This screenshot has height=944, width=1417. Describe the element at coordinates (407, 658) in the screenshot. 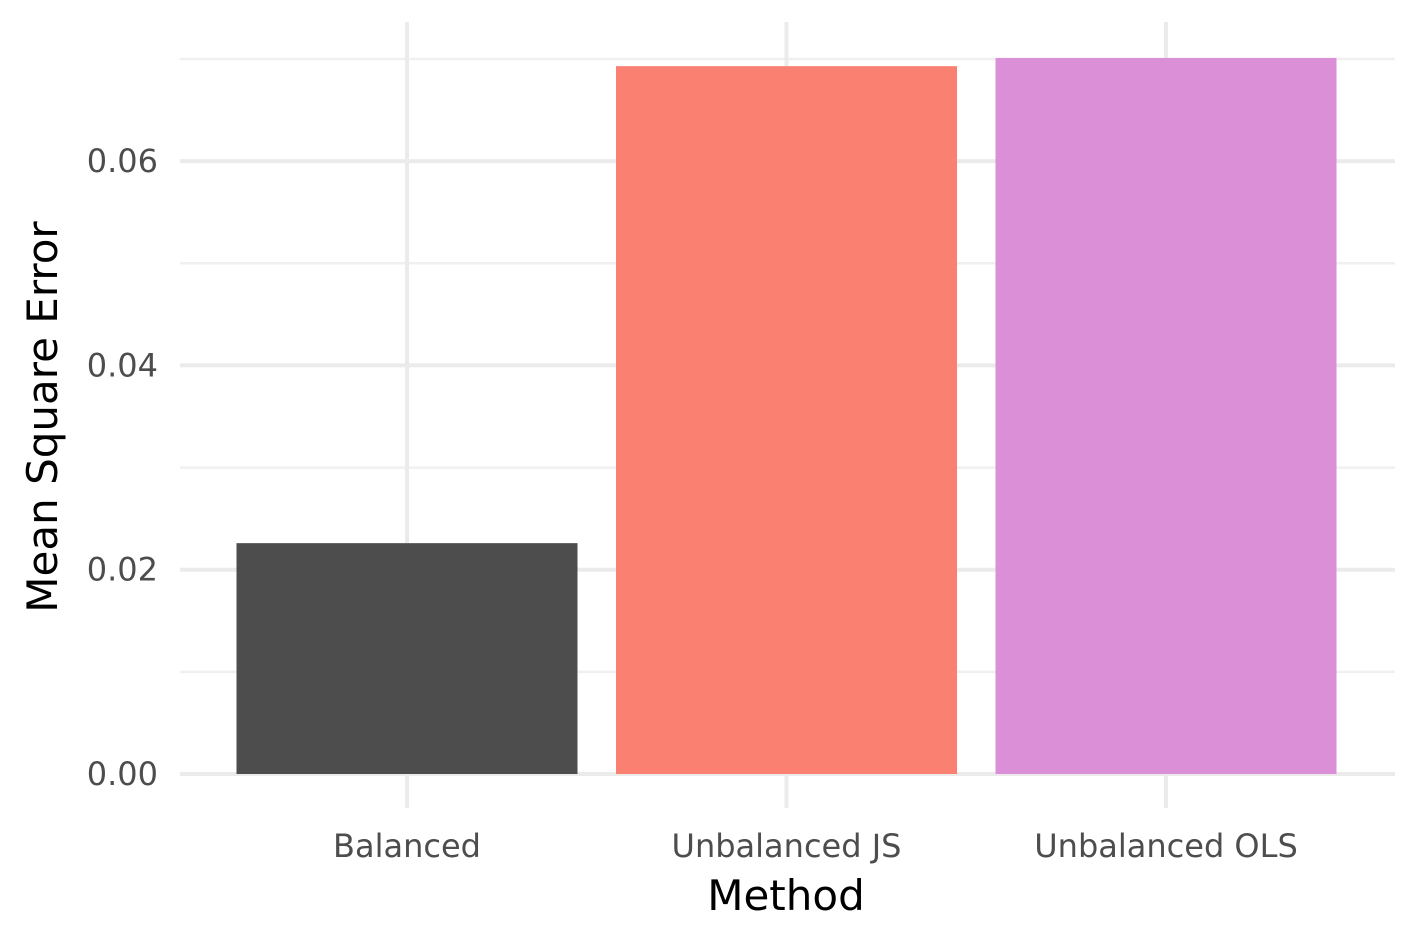

I see `bar` at that location.